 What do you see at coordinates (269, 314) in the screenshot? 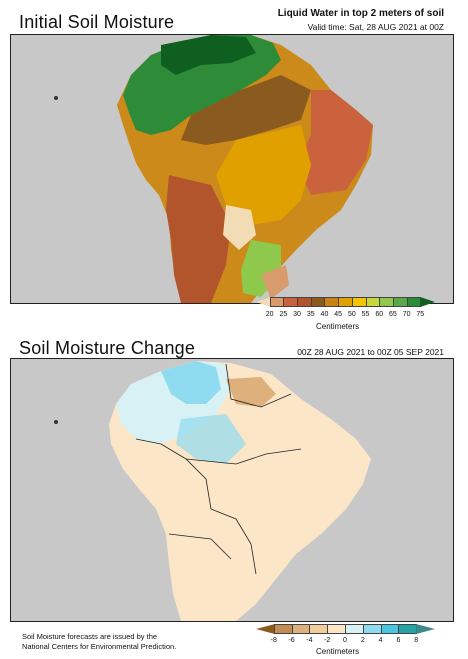
I see `colorbar-tick-label: 20` at bounding box center [269, 314].